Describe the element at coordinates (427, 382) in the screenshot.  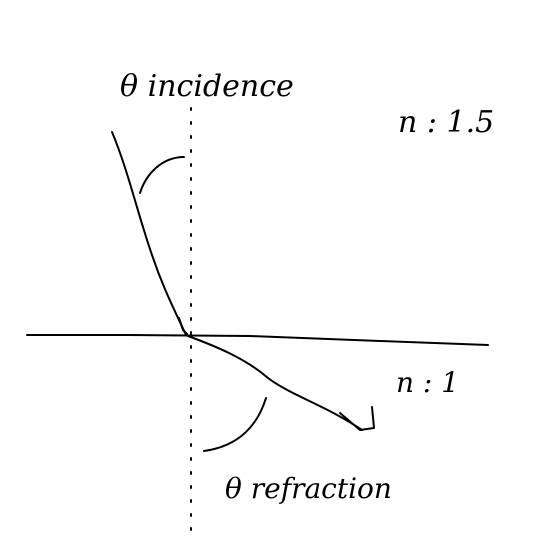
I see `n-bottom-label: n : 1` at that location.